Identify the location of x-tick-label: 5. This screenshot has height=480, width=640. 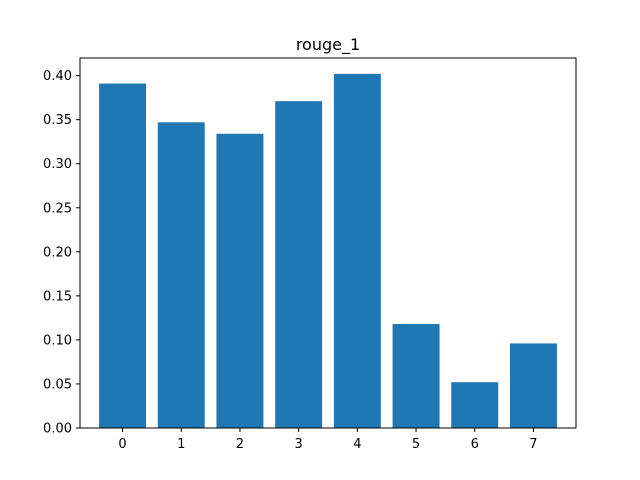
(416, 444).